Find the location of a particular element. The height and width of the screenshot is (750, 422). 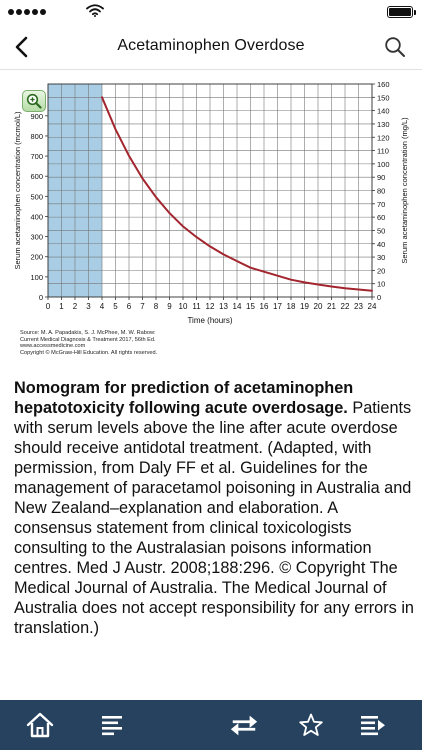

home-tab is located at coordinates (40, 725).